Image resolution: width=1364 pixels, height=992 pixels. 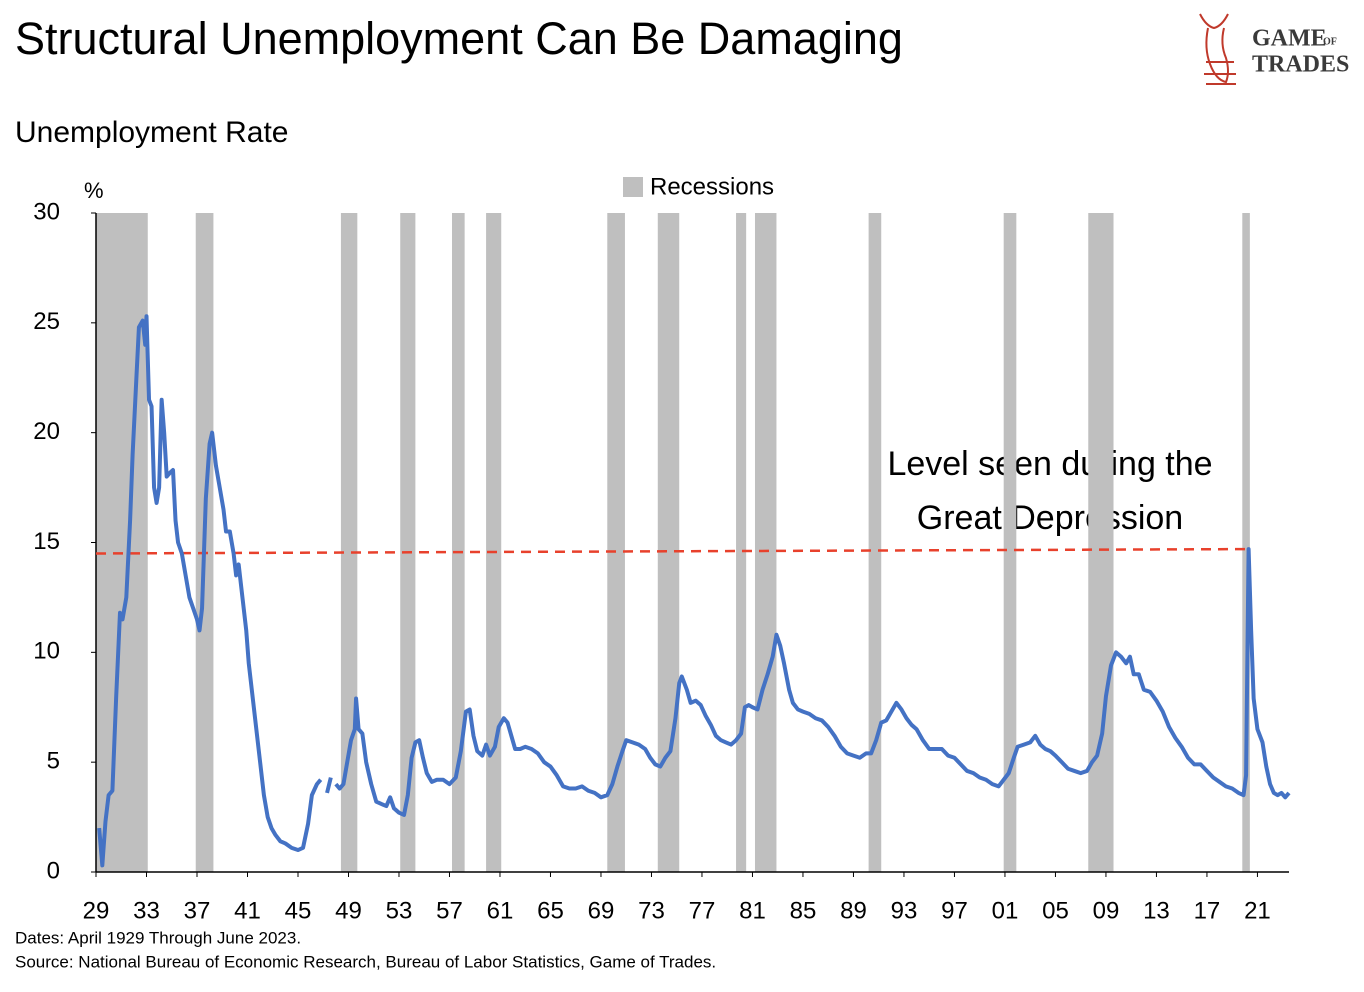 I want to click on y-tick-label: 0, so click(x=53, y=870).